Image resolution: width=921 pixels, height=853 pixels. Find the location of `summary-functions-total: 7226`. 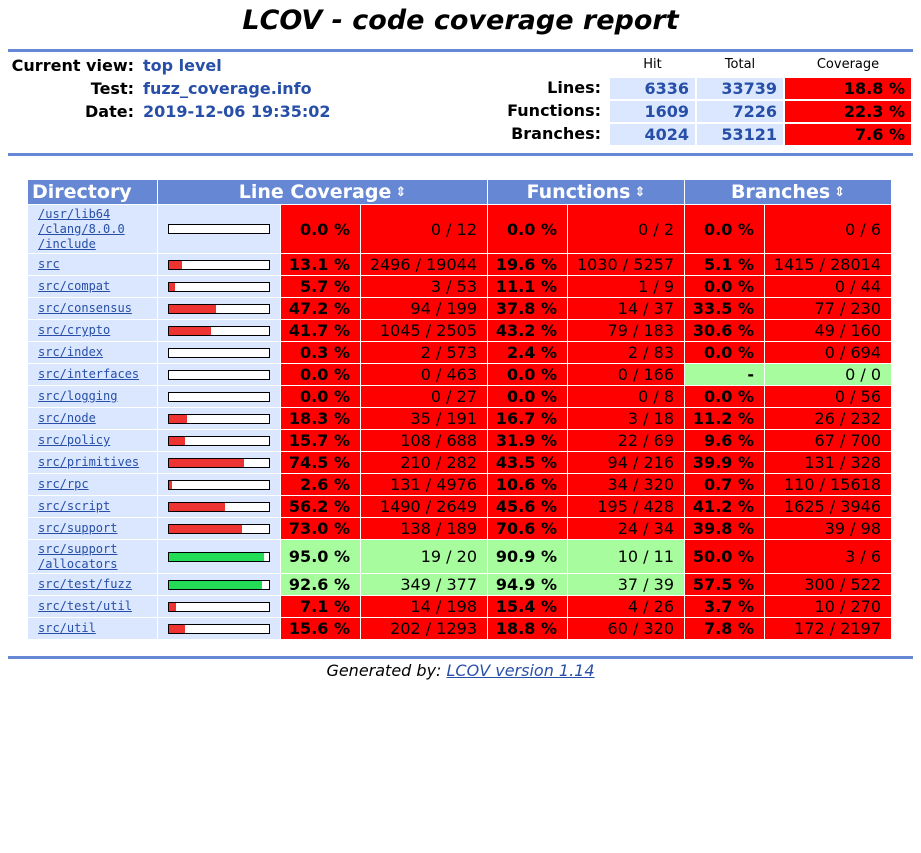

summary-functions-total: 7226 is located at coordinates (740, 111).